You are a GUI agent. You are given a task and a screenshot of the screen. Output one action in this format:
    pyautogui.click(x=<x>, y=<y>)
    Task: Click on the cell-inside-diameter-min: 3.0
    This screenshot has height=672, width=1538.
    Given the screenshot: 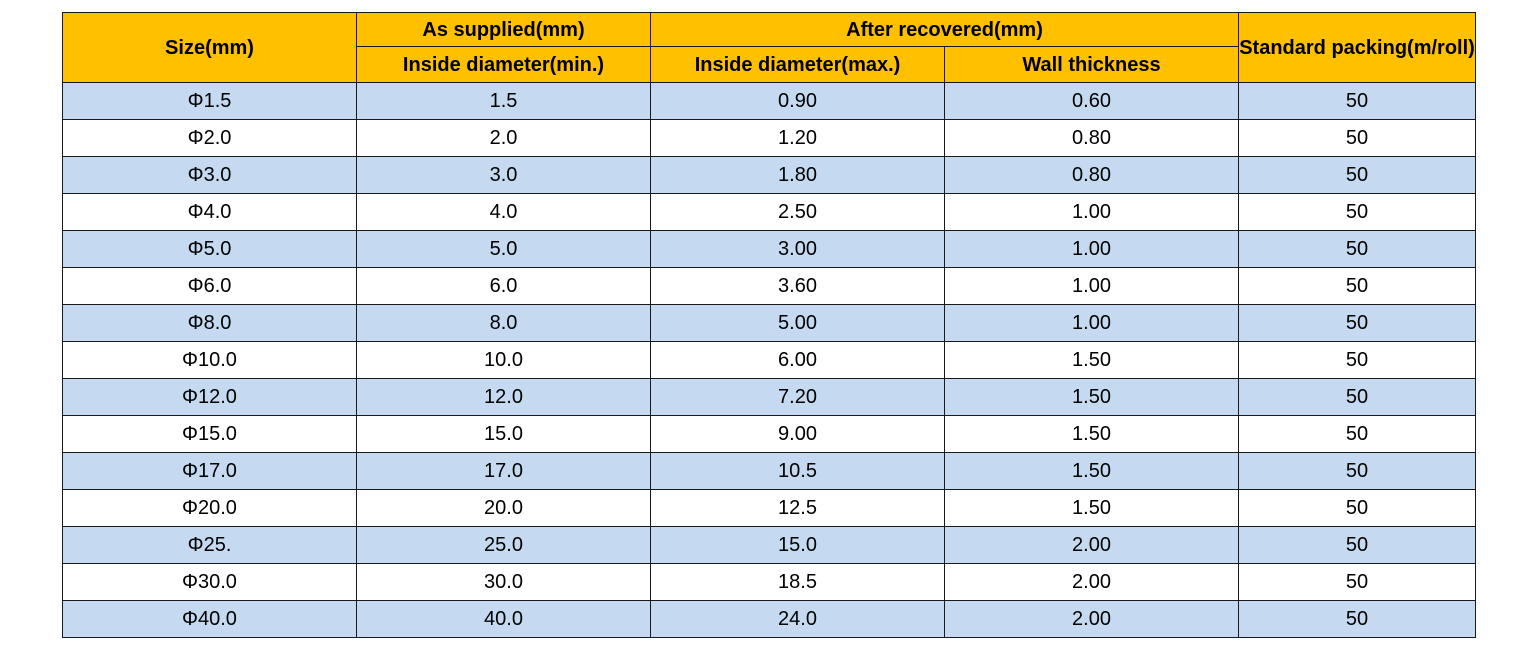 What is the action you would take?
    pyautogui.click(x=503, y=175)
    